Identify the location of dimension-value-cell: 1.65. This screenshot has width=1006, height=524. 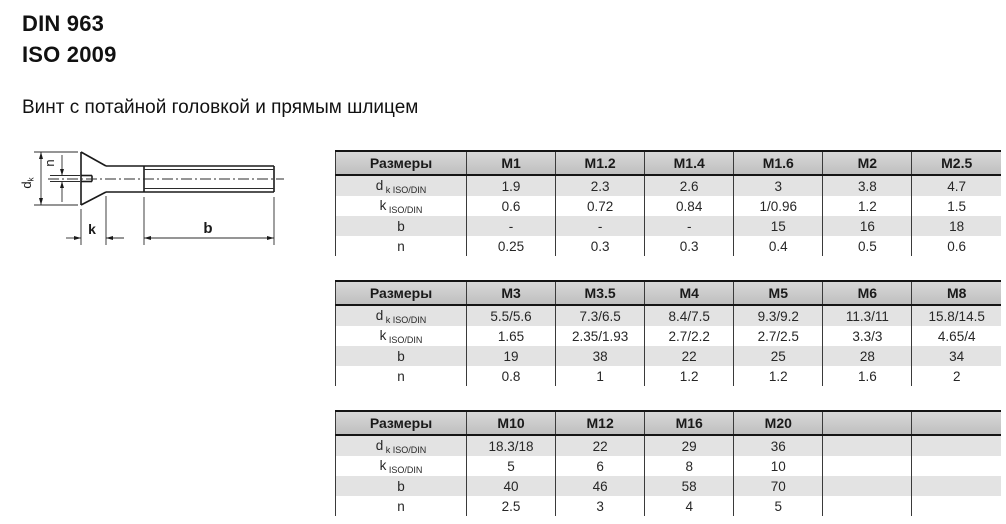
(510, 336).